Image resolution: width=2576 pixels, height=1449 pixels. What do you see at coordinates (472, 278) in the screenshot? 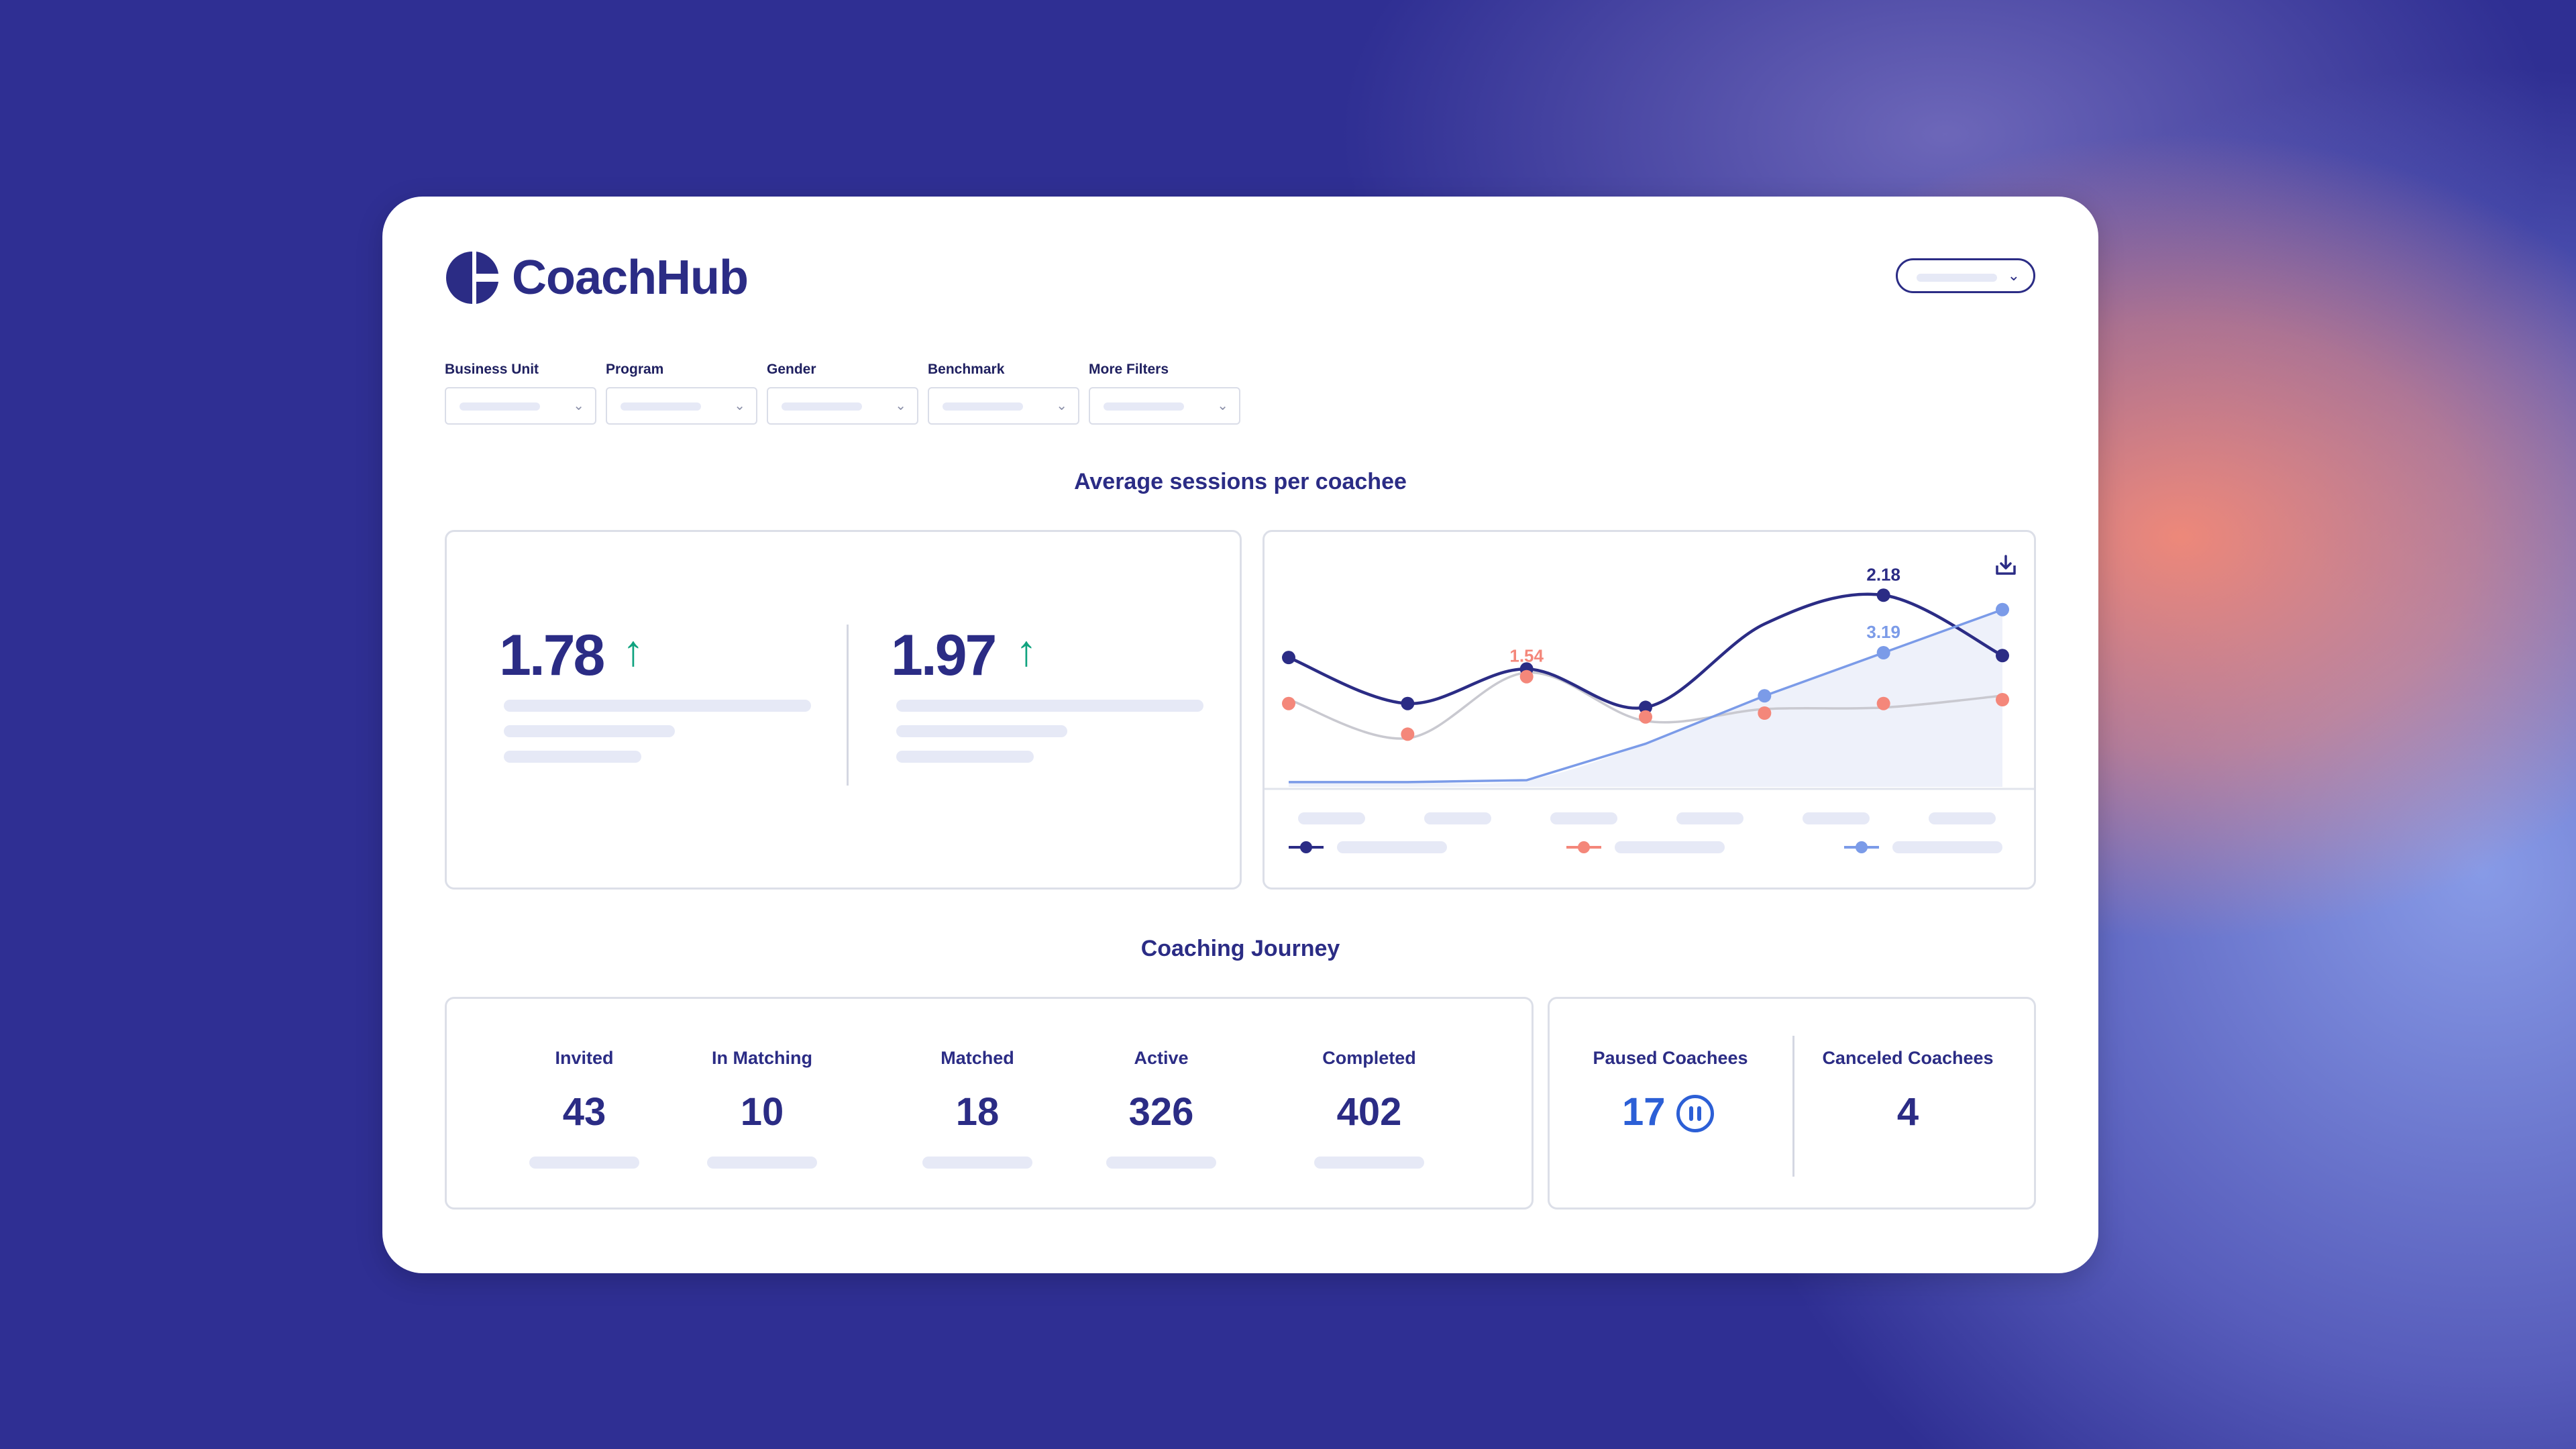
I see `coachhub-logo-icon` at bounding box center [472, 278].